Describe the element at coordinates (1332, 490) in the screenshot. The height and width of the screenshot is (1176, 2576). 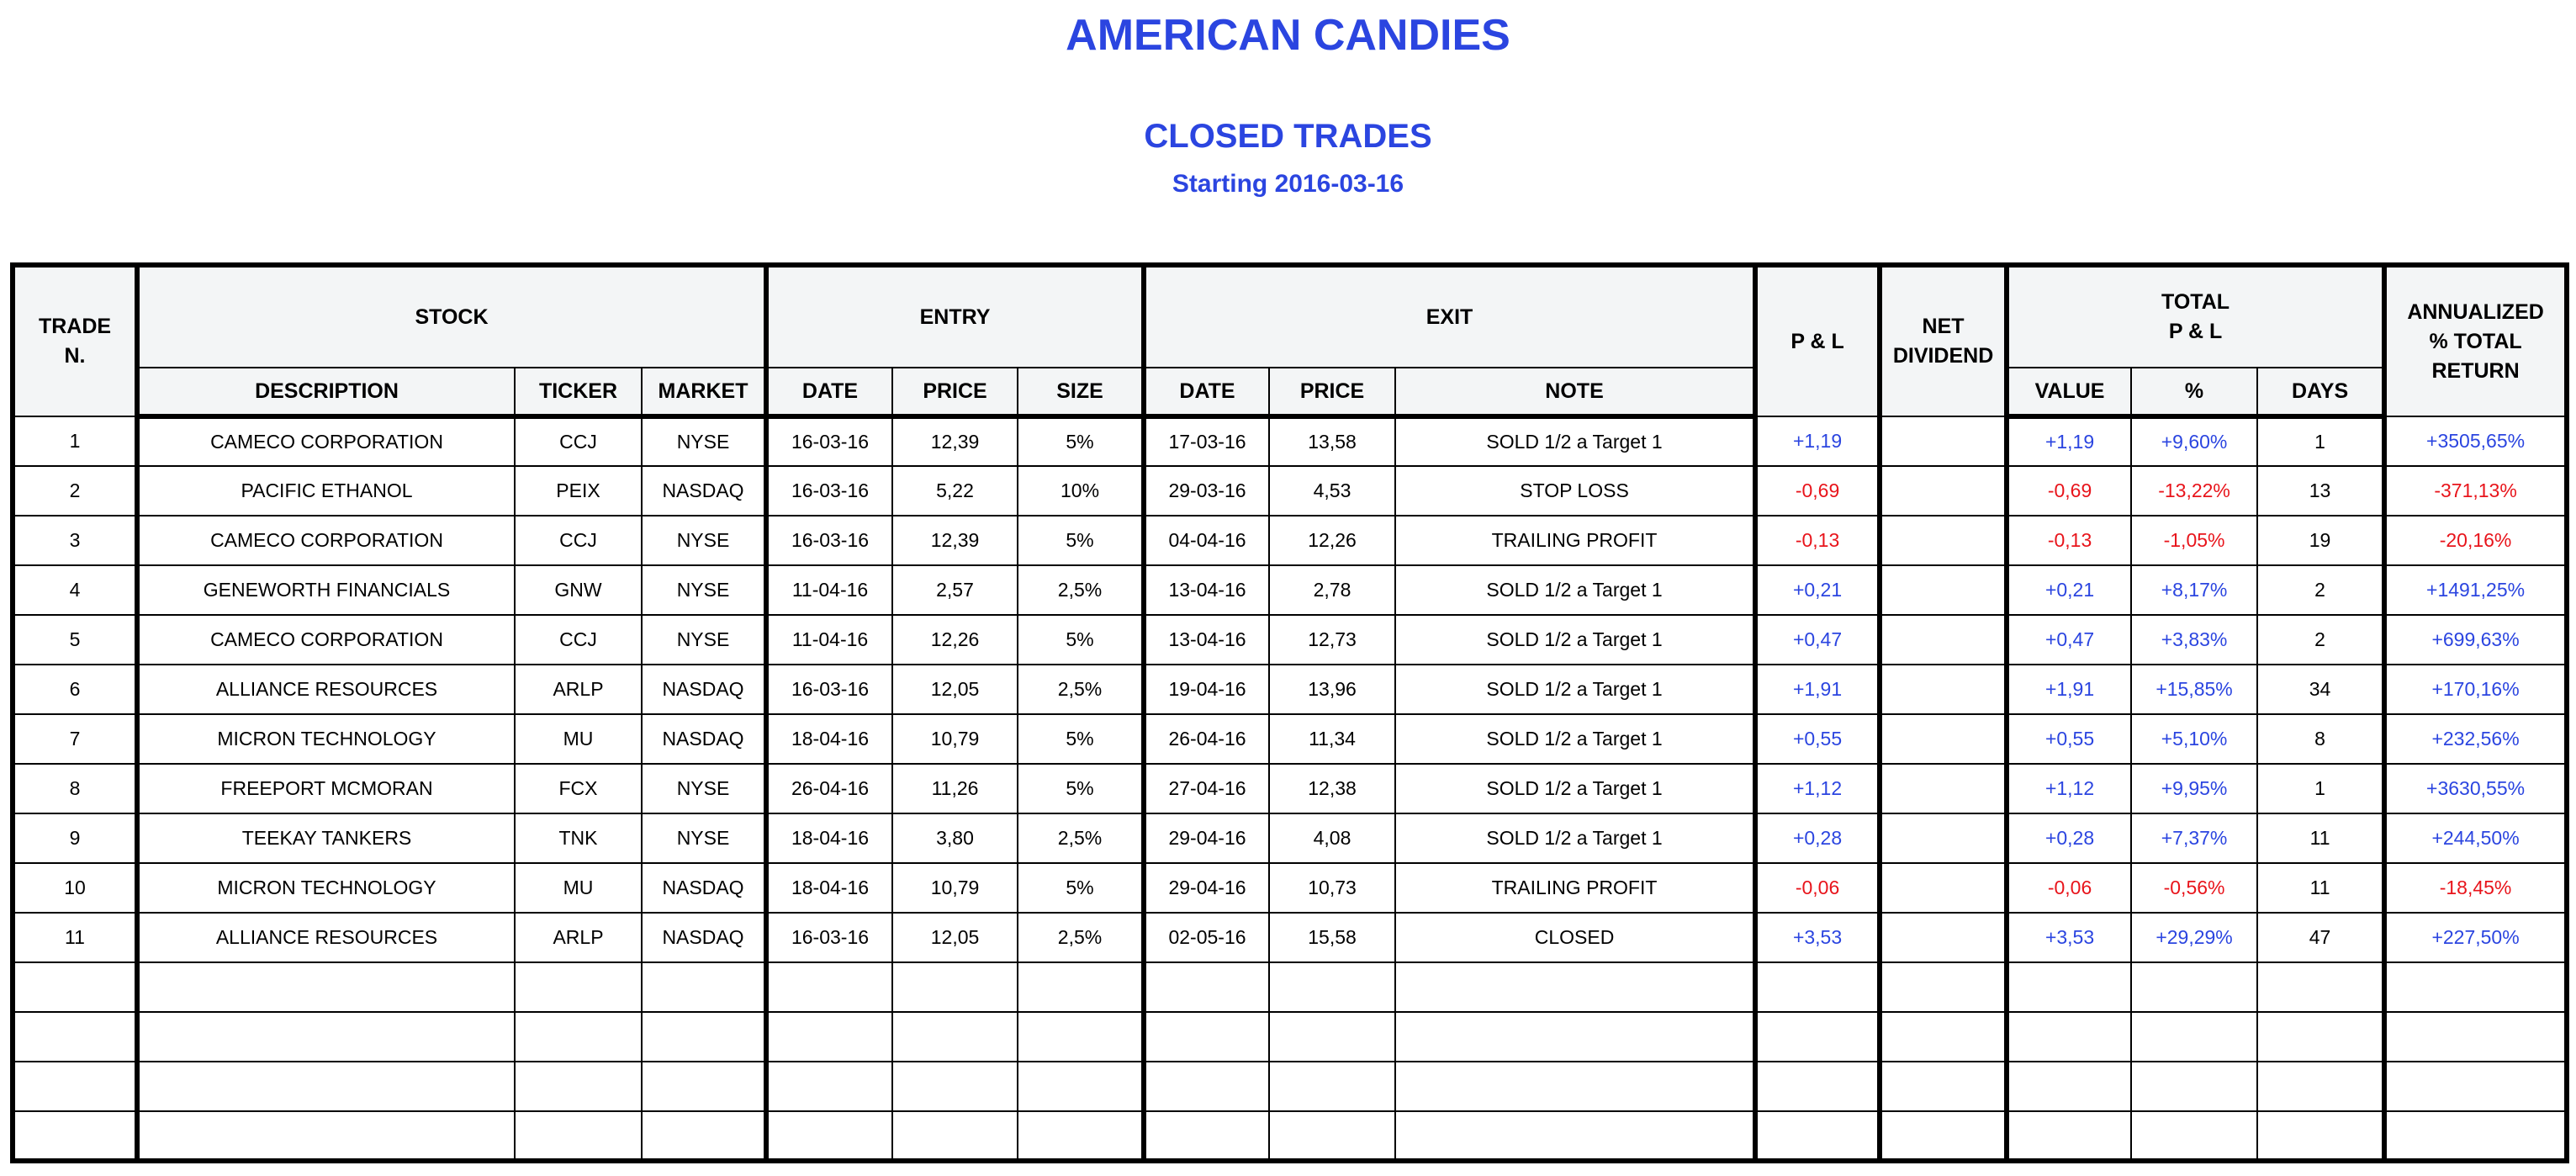
I see `exit-price: 4,53` at that location.